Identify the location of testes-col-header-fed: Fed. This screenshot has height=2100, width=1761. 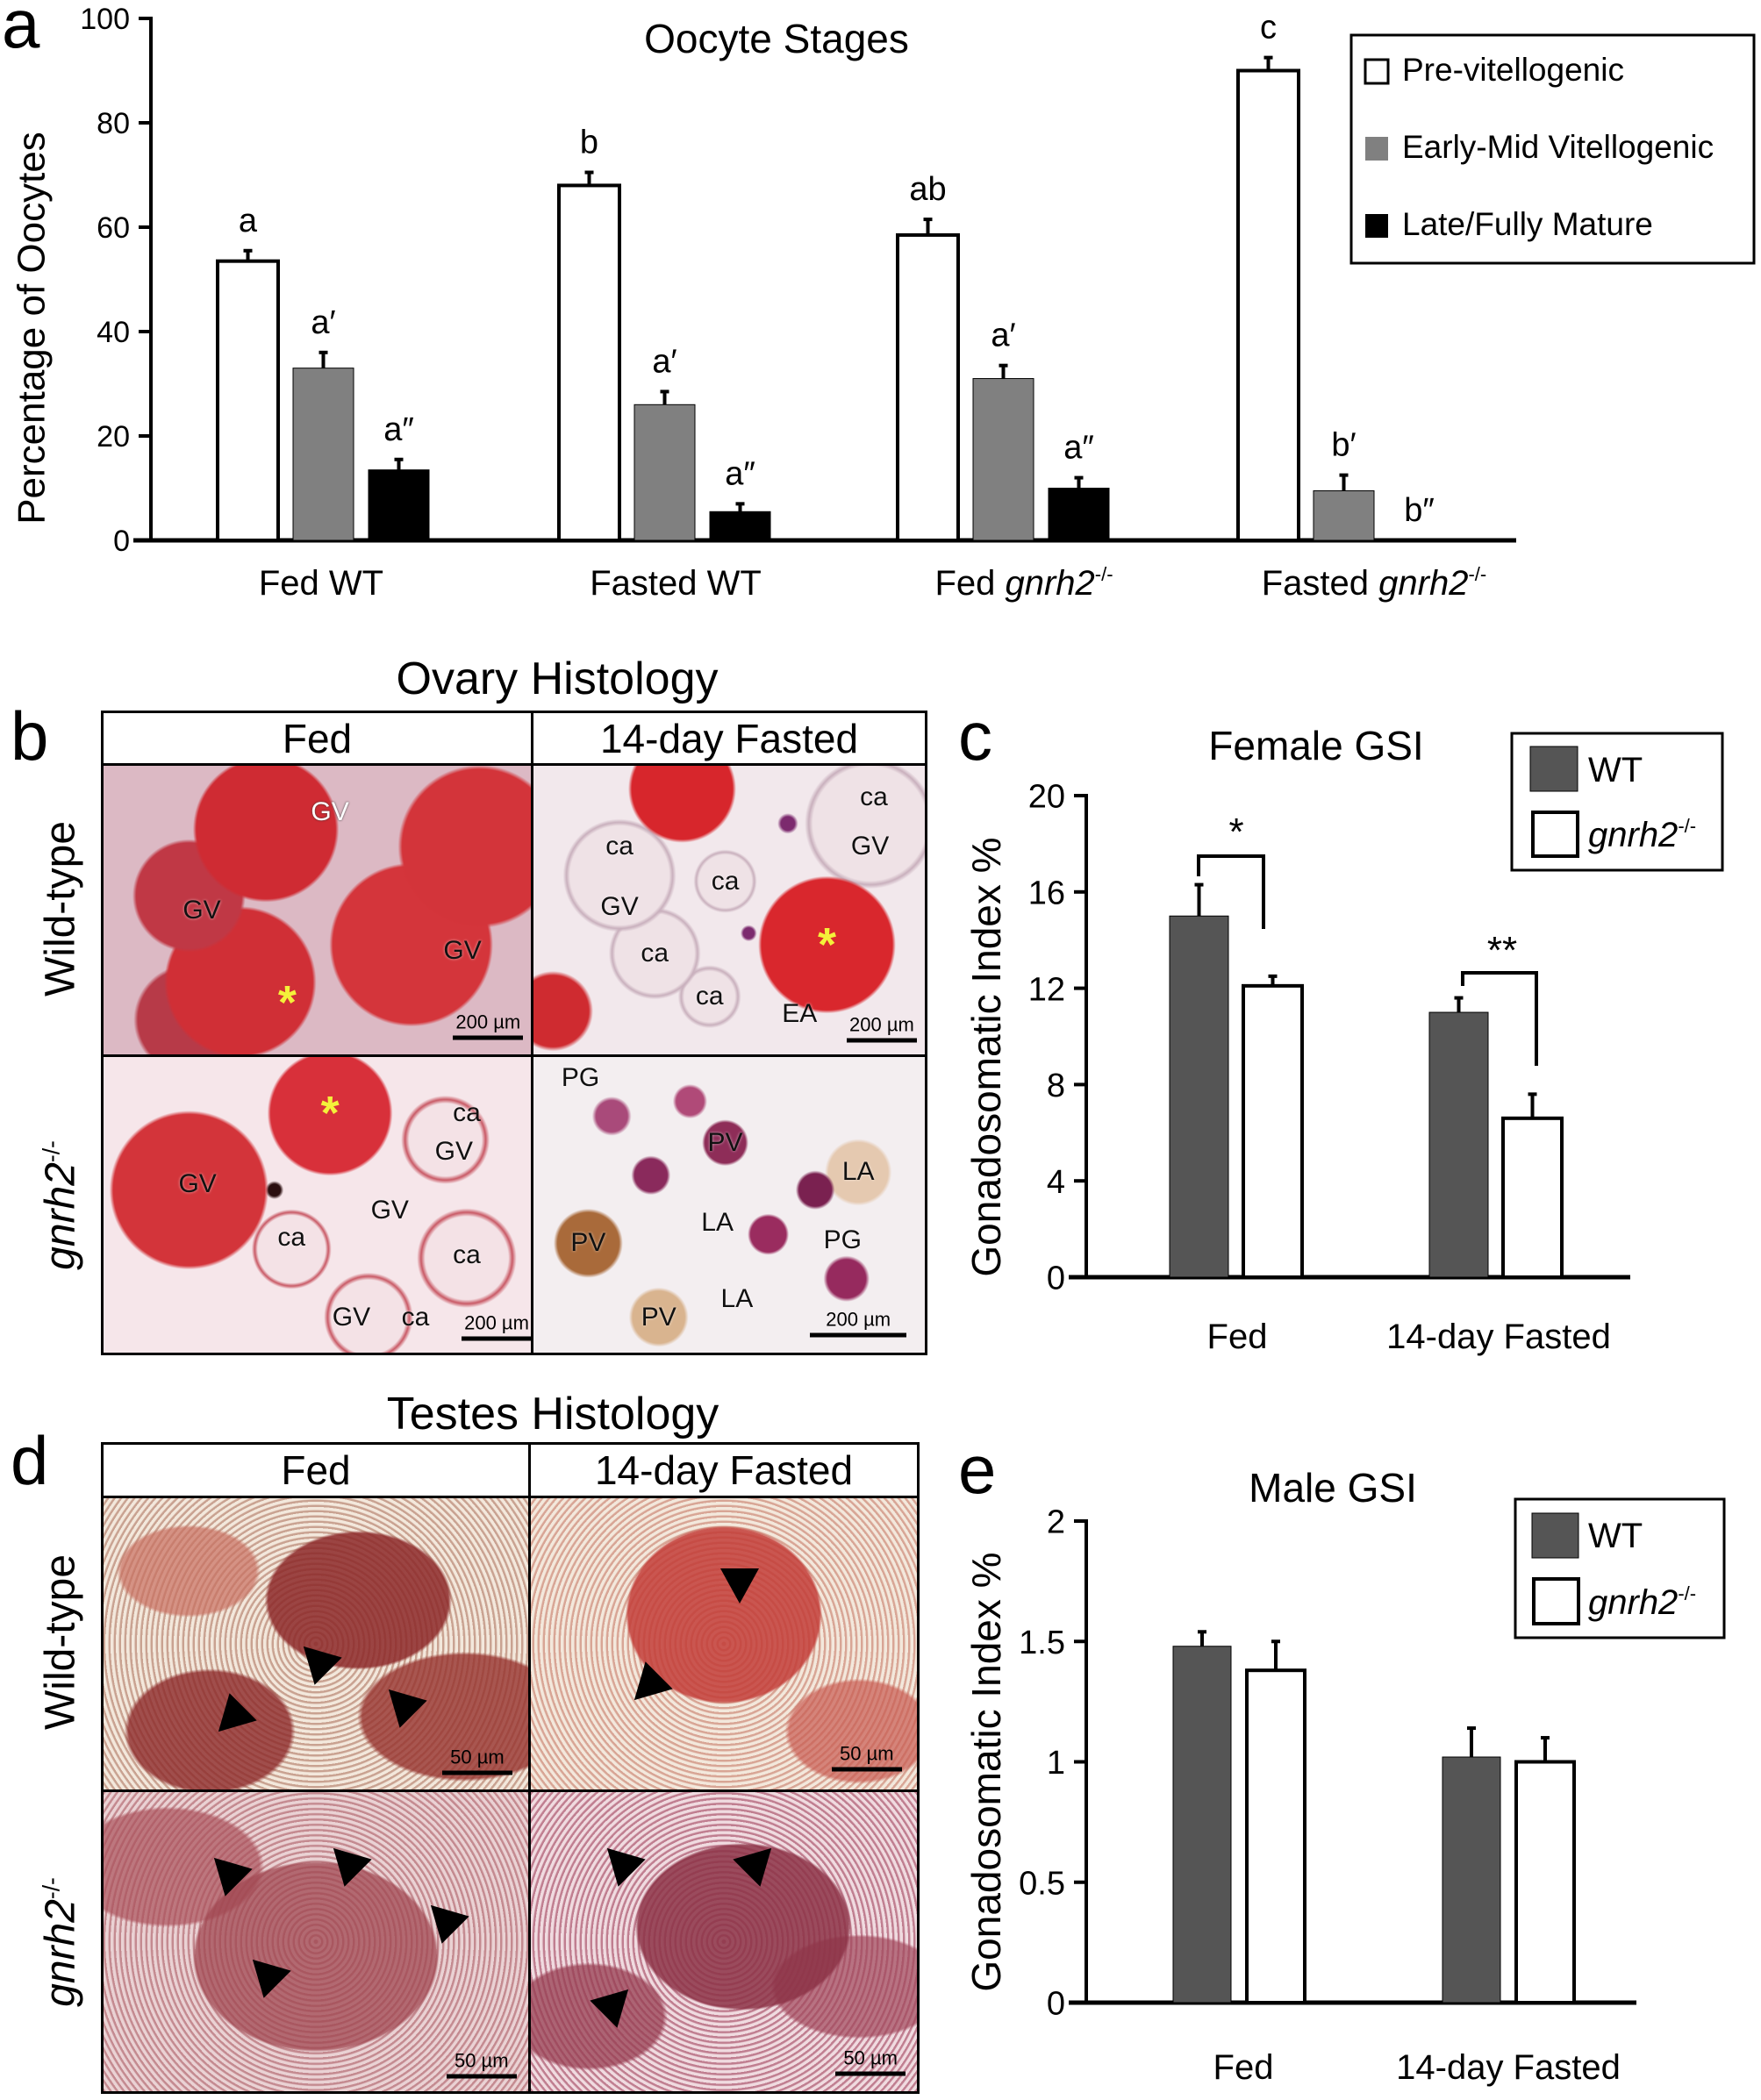
(317, 1471).